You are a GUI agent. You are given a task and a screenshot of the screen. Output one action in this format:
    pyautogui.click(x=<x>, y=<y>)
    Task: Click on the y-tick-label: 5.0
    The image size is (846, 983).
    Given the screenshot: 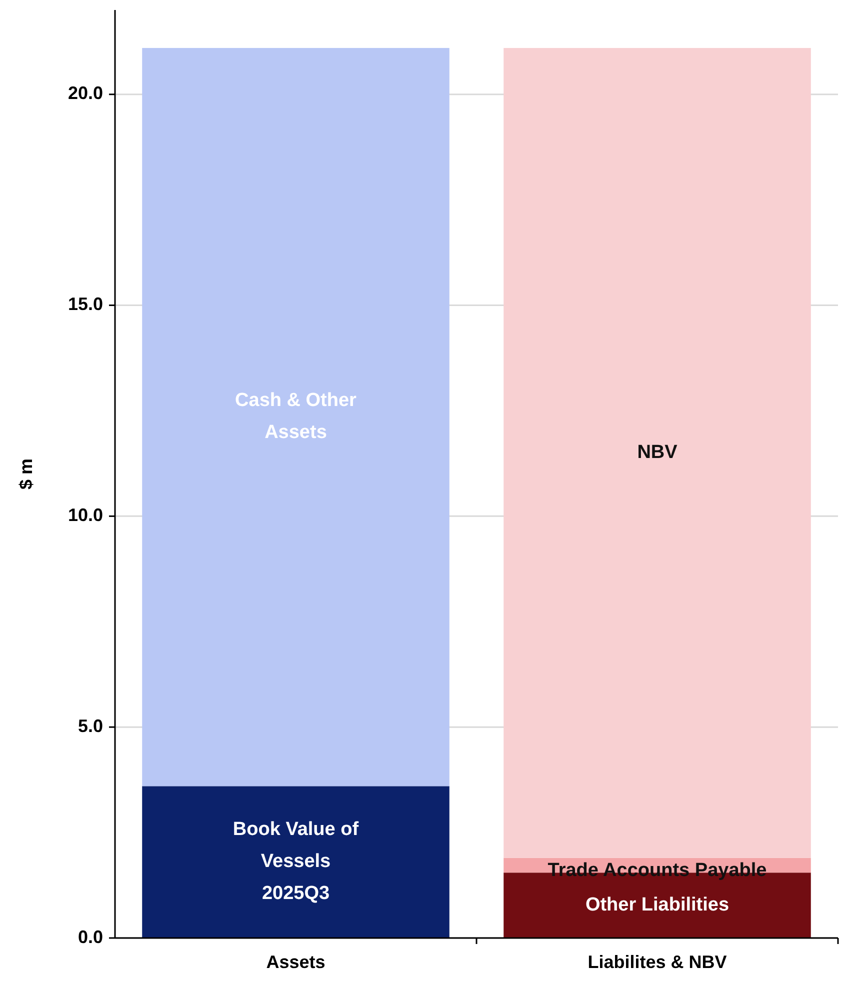 What is the action you would take?
    pyautogui.click(x=90, y=726)
    